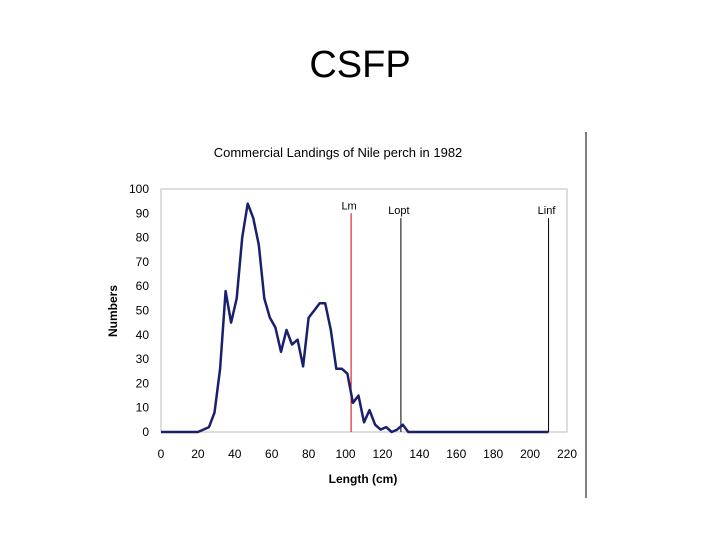  I want to click on x-tick-label: 20, so click(198, 454).